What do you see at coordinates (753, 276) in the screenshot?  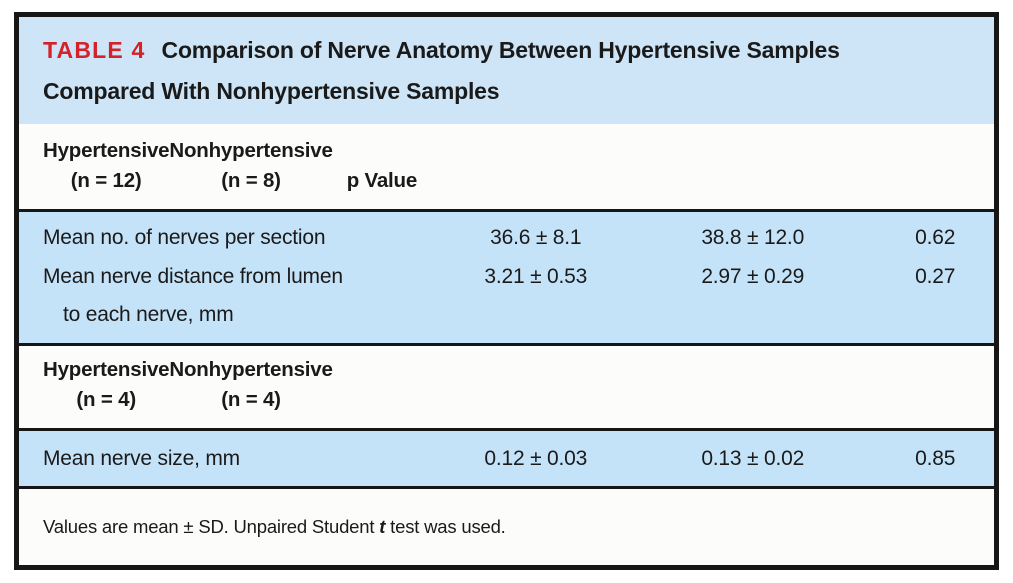 I see `value-nonhypertensive: 2.97 ± 0.29` at bounding box center [753, 276].